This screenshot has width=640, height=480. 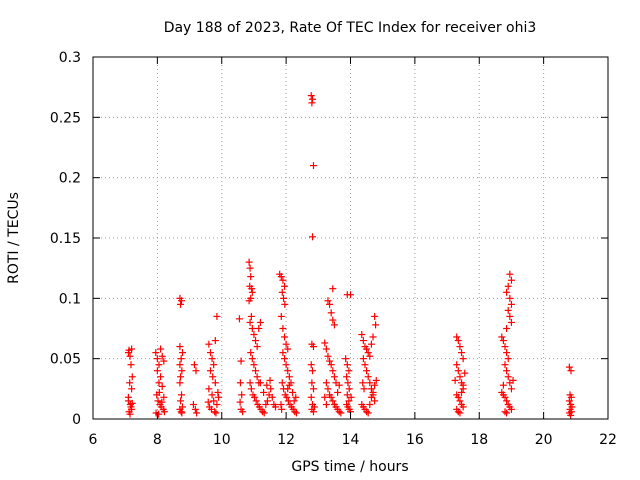 What do you see at coordinates (222, 440) in the screenshot?
I see `x-tick-label: 10` at bounding box center [222, 440].